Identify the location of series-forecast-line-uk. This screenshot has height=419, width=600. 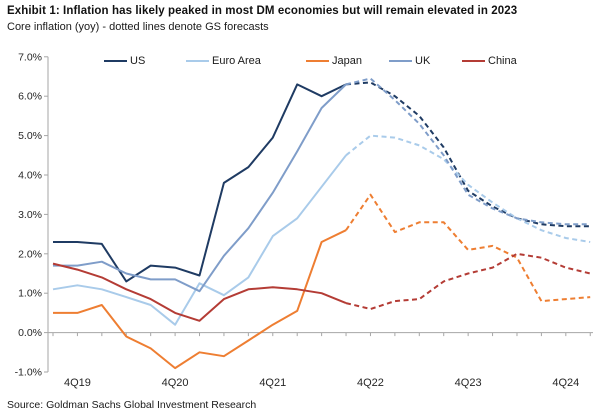
(468, 151).